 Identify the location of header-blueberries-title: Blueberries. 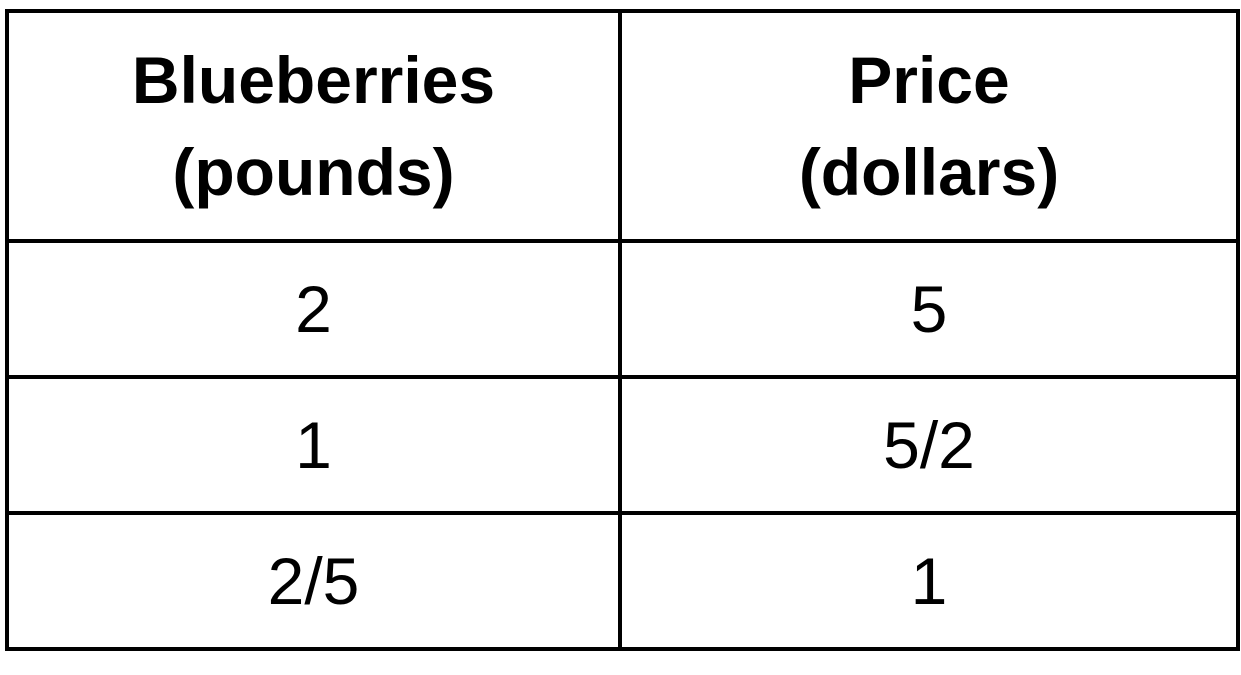
(313, 80).